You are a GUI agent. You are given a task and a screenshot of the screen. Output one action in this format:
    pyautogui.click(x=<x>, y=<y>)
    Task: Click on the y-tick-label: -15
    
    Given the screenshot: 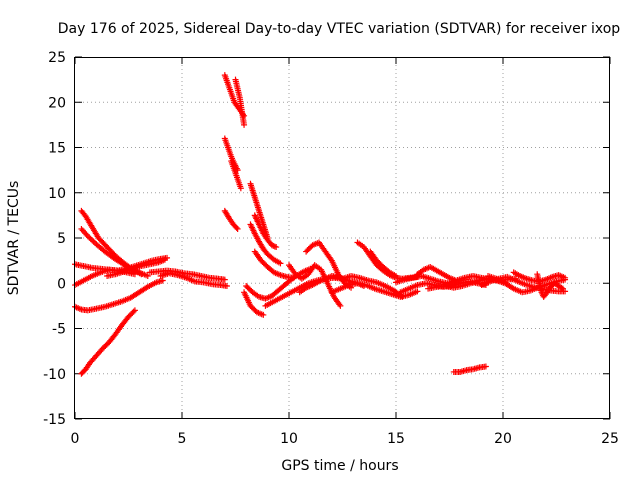 What is the action you would take?
    pyautogui.click(x=54, y=420)
    